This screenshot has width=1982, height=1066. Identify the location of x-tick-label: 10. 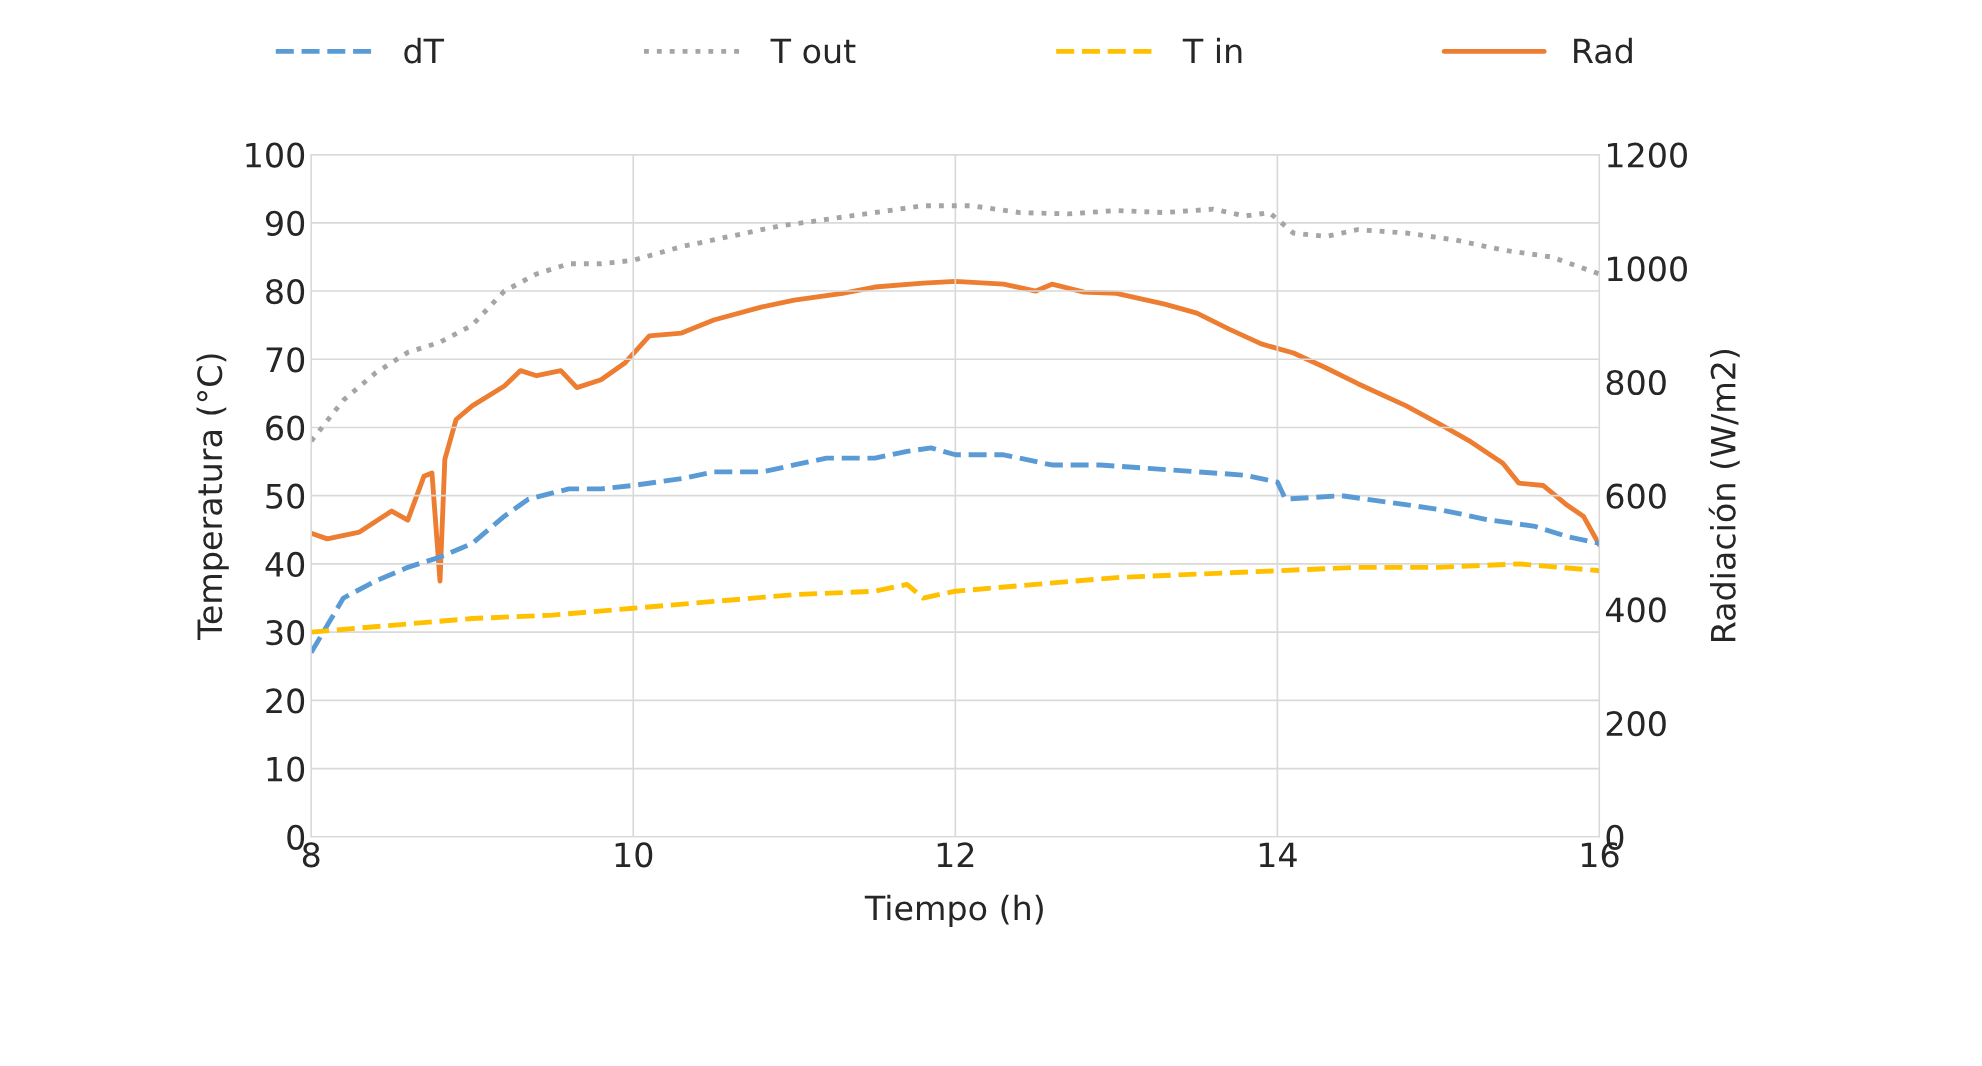
(634, 855).